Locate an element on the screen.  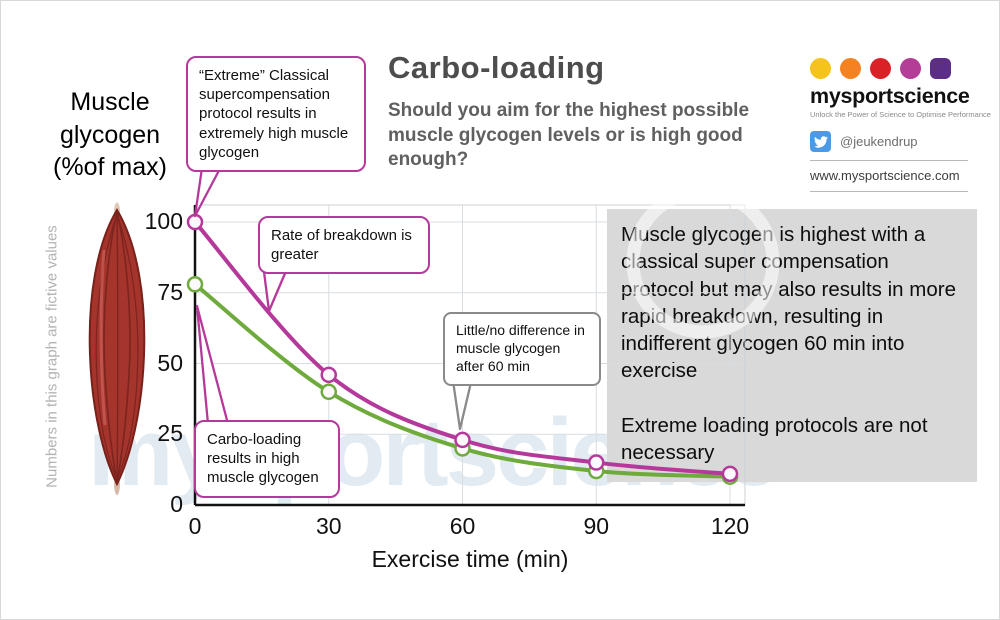
x-tick-label: 90 is located at coordinates (596, 526).